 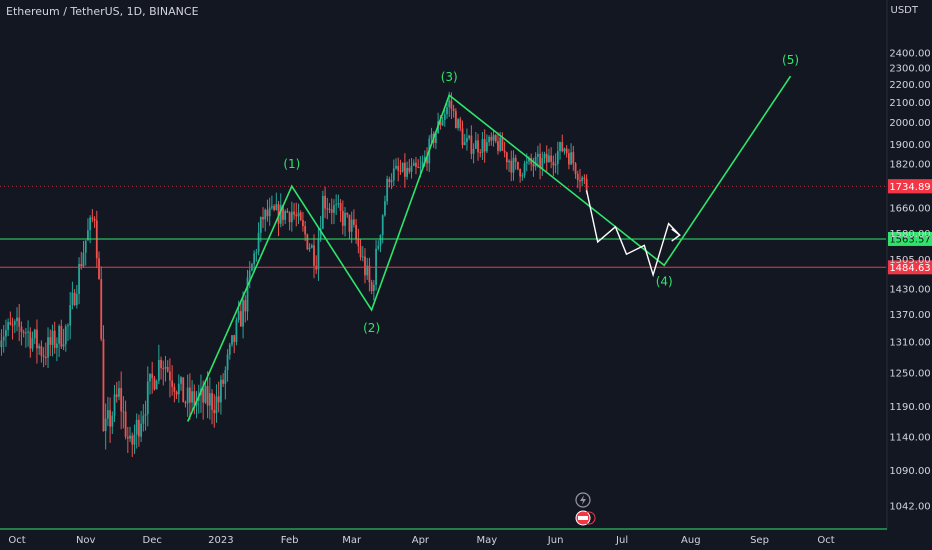 What do you see at coordinates (909, 268) in the screenshot?
I see `price-level-tag-label: 1484.63` at bounding box center [909, 268].